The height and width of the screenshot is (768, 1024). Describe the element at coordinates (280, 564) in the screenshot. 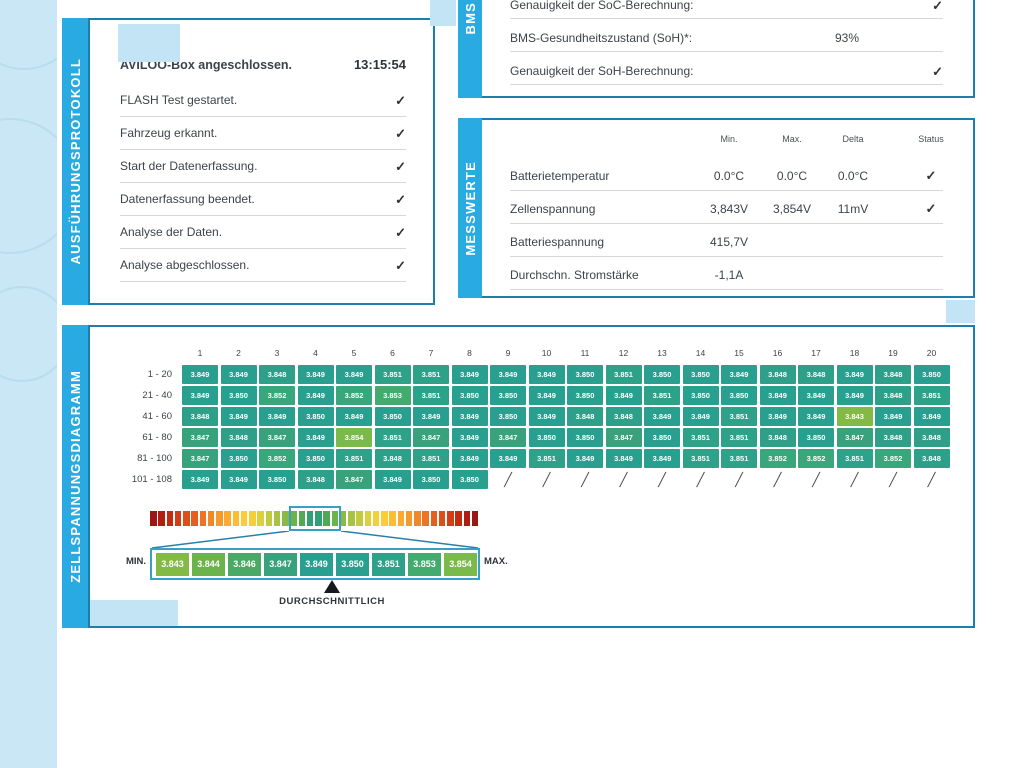

I see `scale-strip-cell: 3.847` at that location.